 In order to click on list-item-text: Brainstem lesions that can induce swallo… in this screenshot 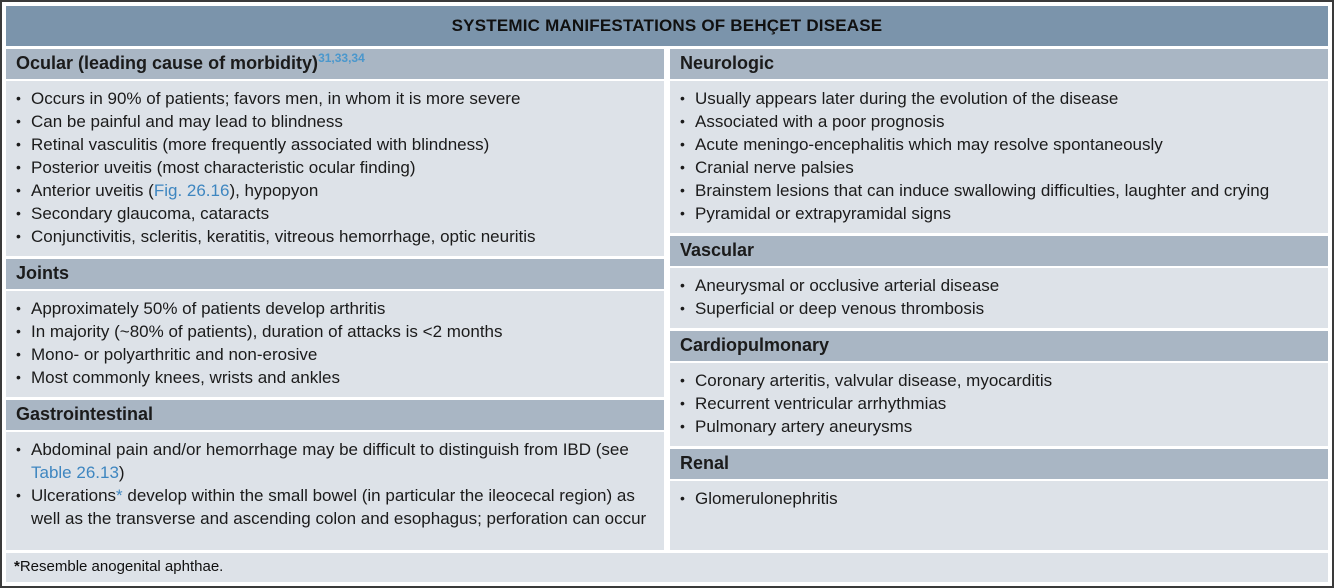, I will do `click(1007, 190)`.